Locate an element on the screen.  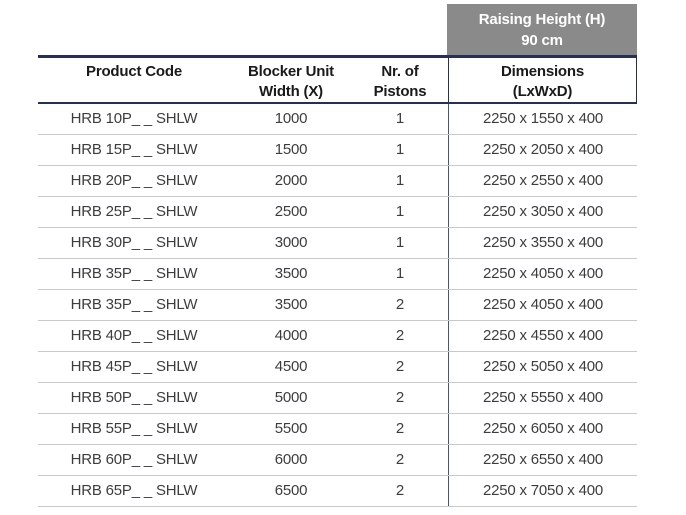
cell-product-code: HRB 25P_ _ SHLW is located at coordinates (134, 211).